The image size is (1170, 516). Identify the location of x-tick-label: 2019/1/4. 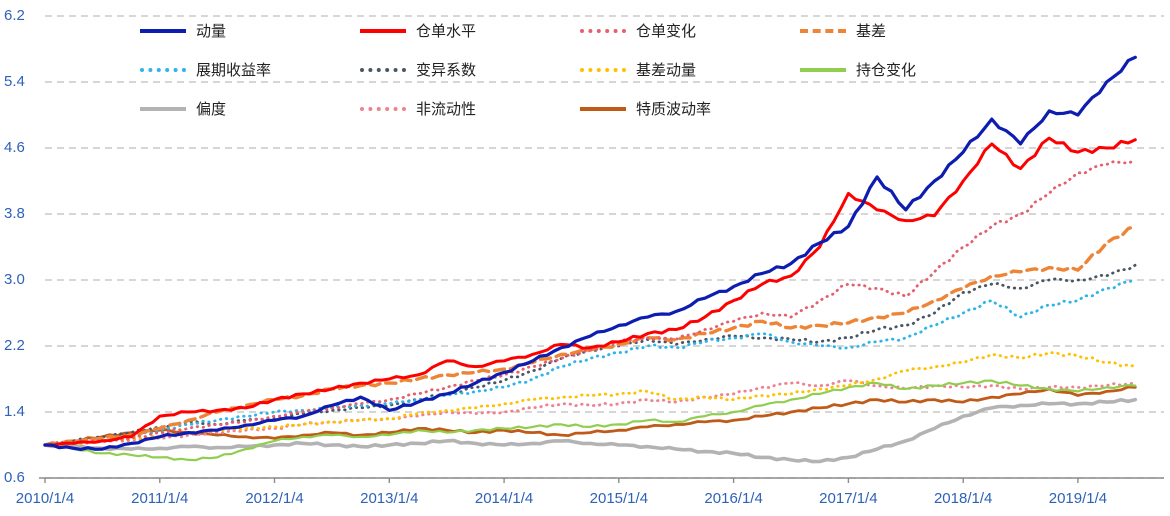
(1078, 498).